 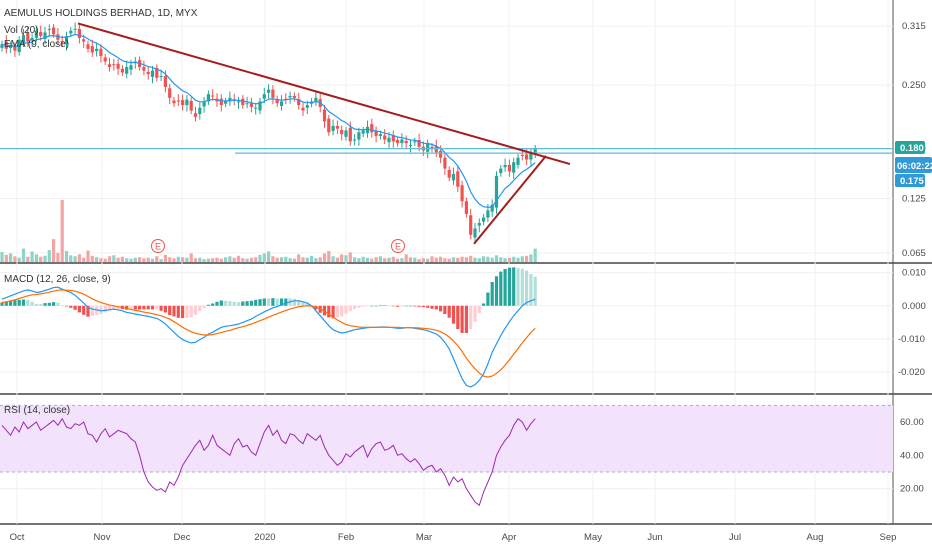 What do you see at coordinates (21, 30) in the screenshot?
I see `volume-legend: Vol (20)` at bounding box center [21, 30].